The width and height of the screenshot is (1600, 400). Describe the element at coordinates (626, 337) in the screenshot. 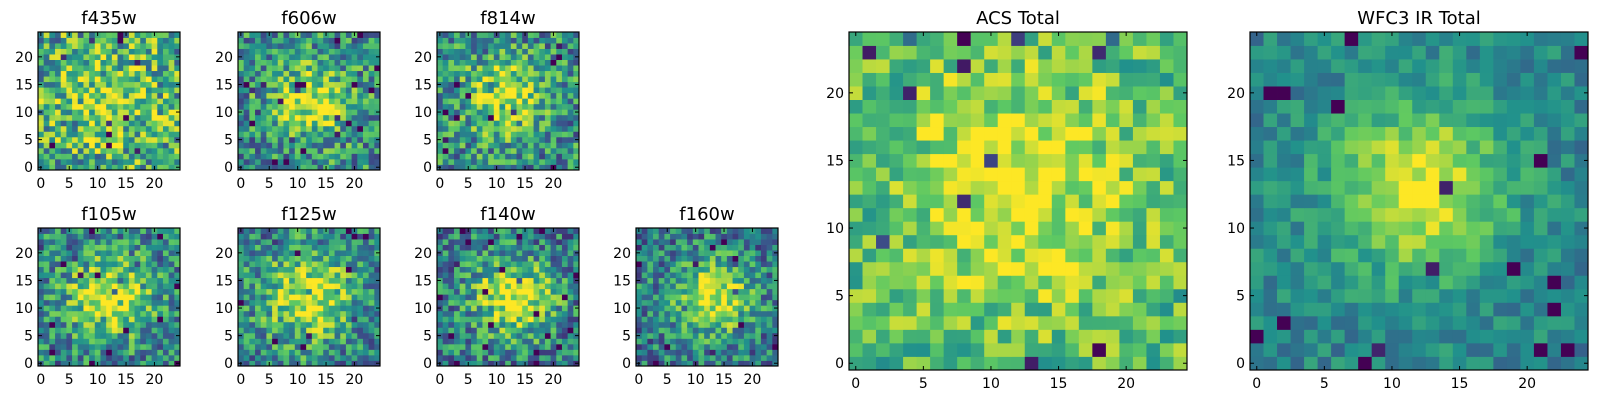

I see `y-tick-label: 5` at that location.